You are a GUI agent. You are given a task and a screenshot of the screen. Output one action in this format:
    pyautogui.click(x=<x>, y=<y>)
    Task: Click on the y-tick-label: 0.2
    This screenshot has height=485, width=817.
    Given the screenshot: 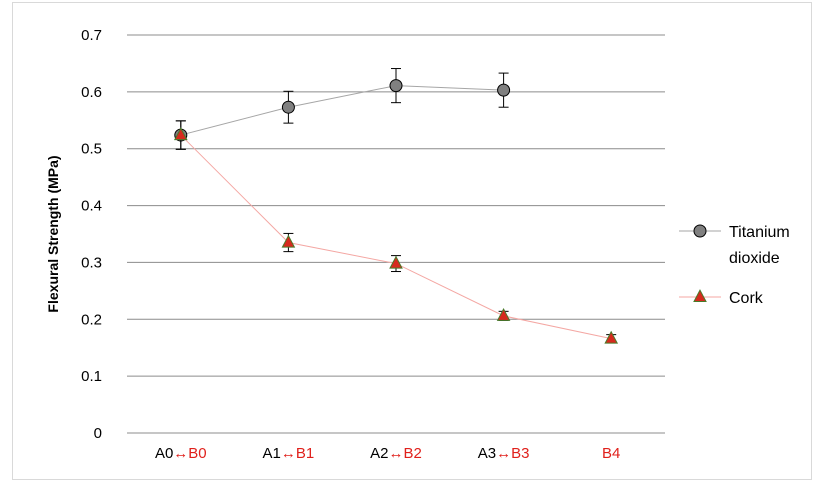 What is the action you would take?
    pyautogui.click(x=91, y=319)
    